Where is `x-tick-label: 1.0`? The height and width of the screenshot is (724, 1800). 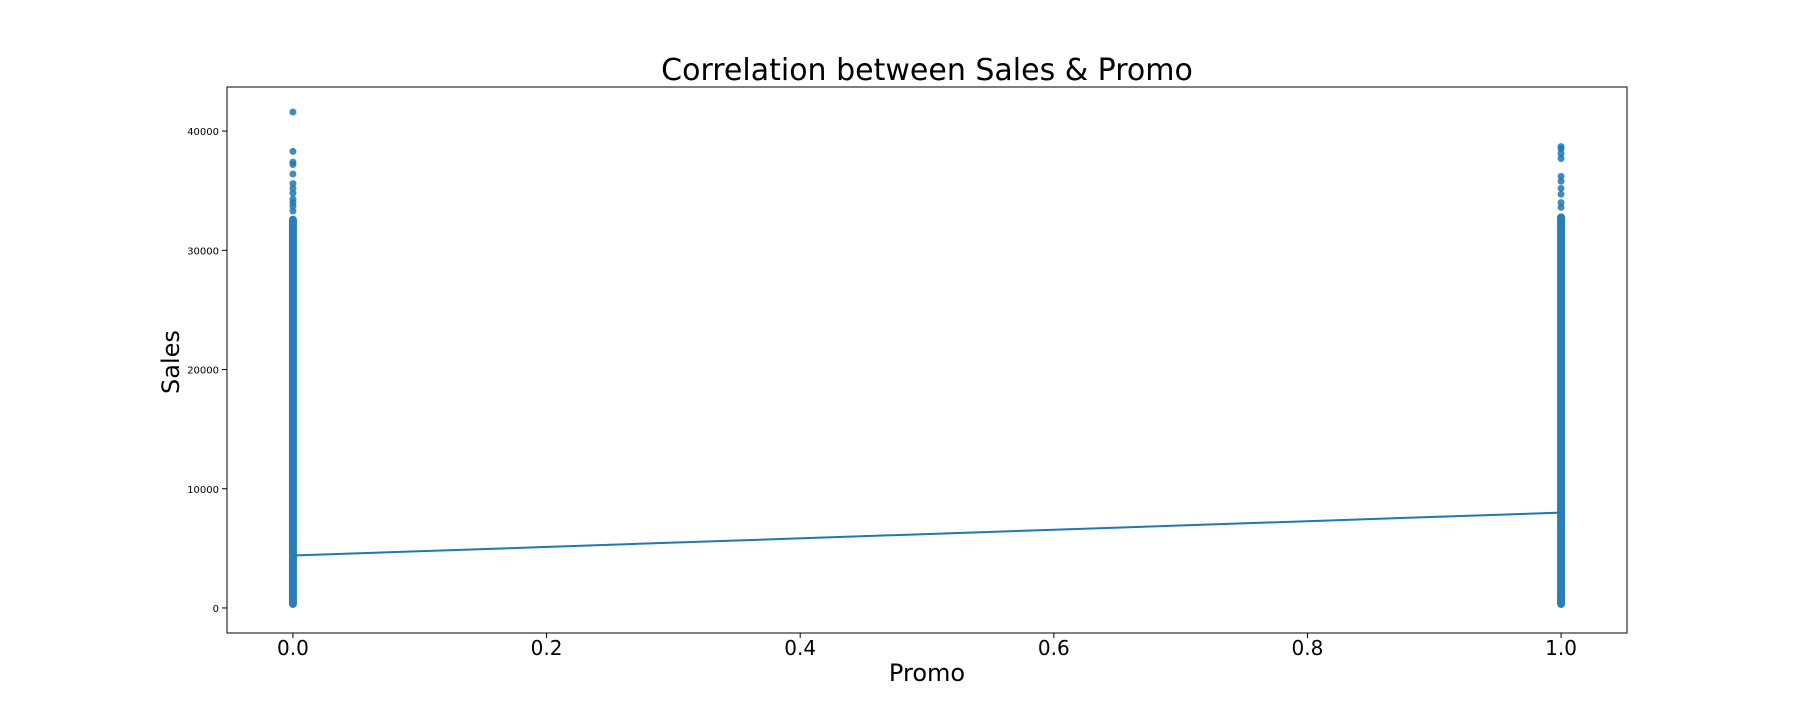 x-tick-label: 1.0 is located at coordinates (1561, 648).